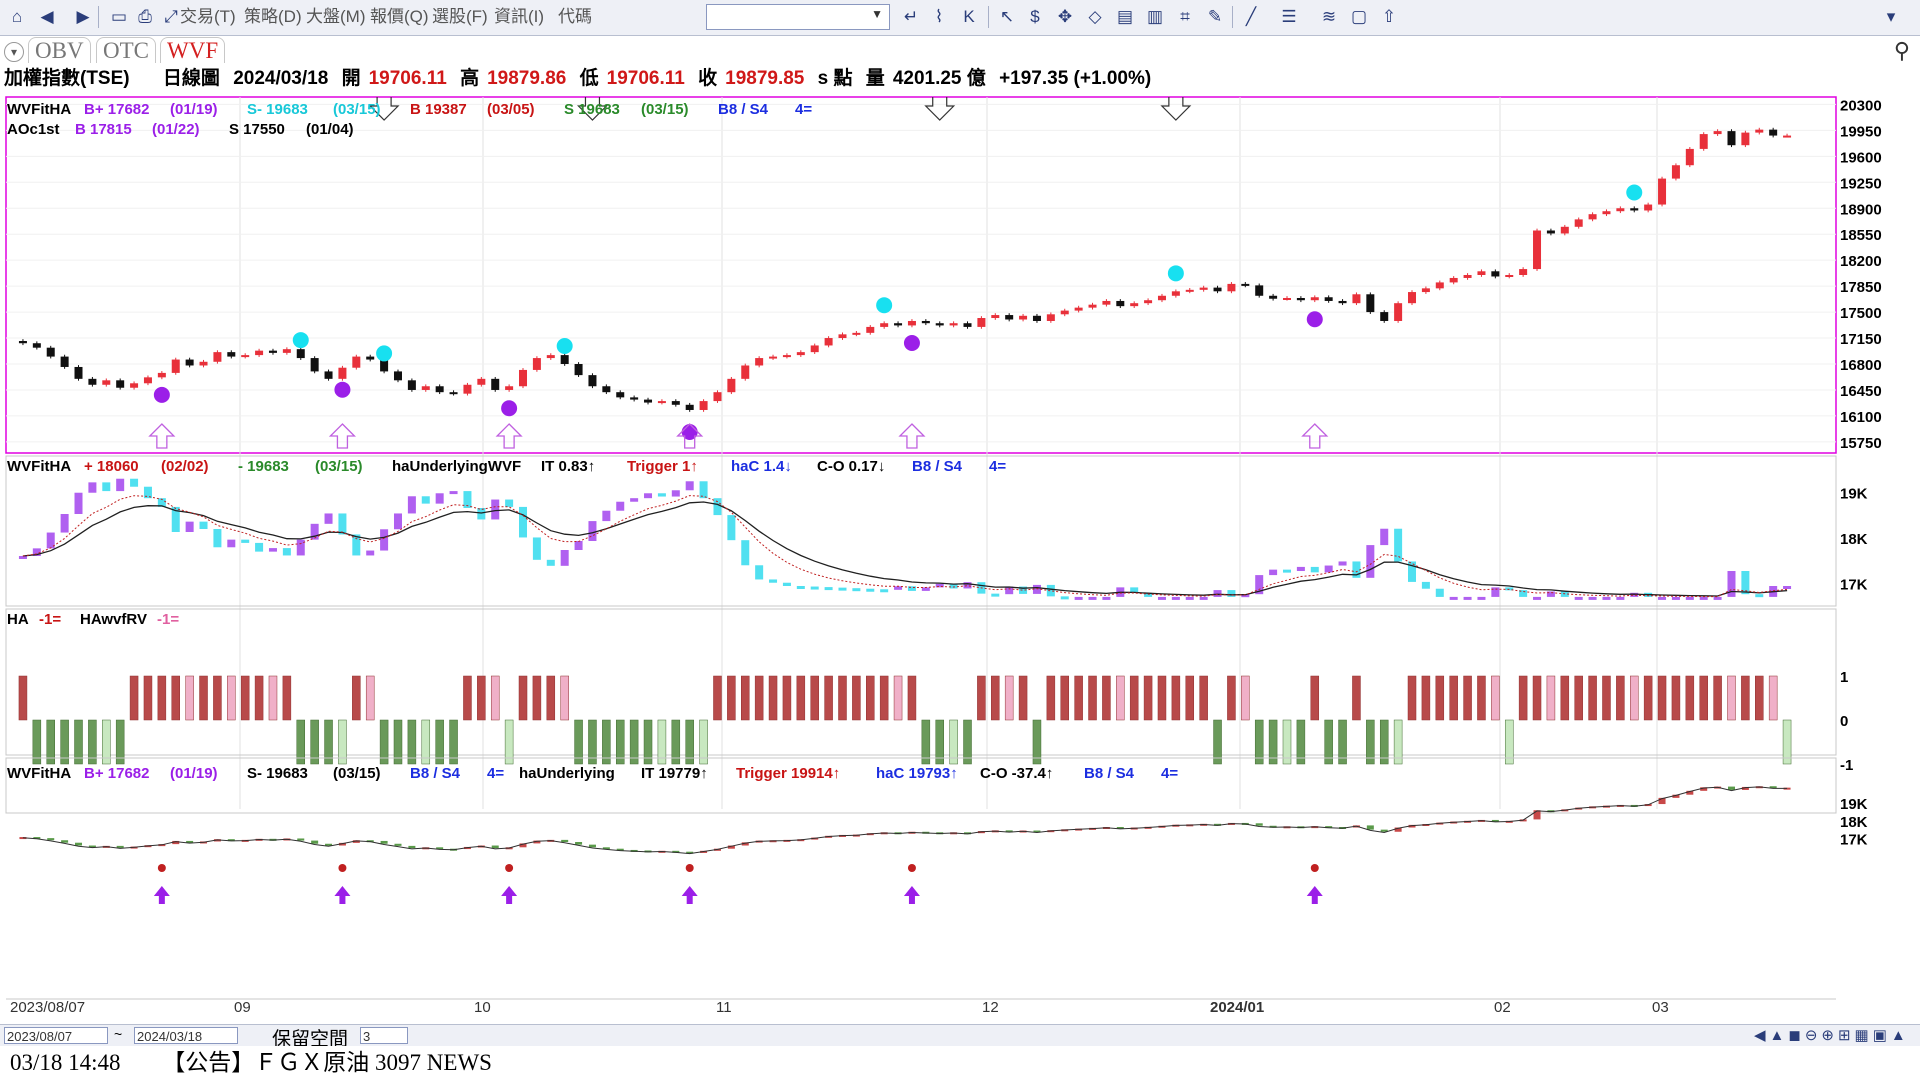 Image resolution: width=1920 pixels, height=1080 pixels. Describe the element at coordinates (193, 50) in the screenshot. I see `tab-wvf: WVF` at that location.